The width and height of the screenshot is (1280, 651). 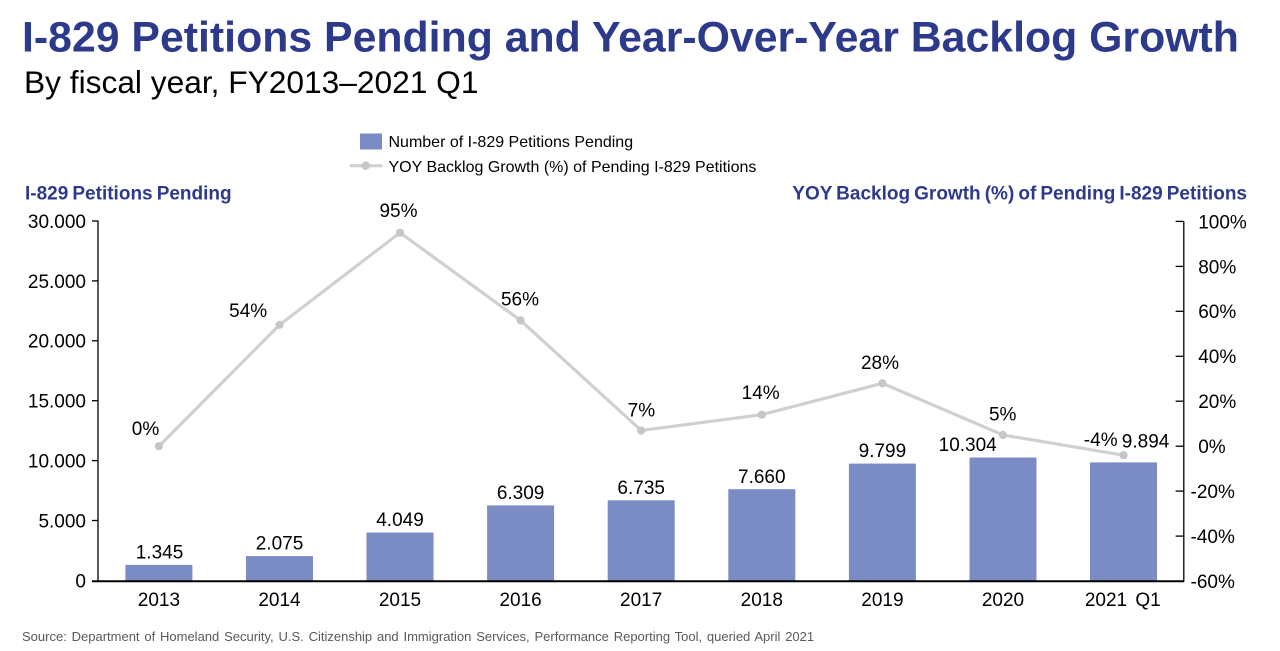 What do you see at coordinates (1213, 492) in the screenshot?
I see `svg-text: -20%` at bounding box center [1213, 492].